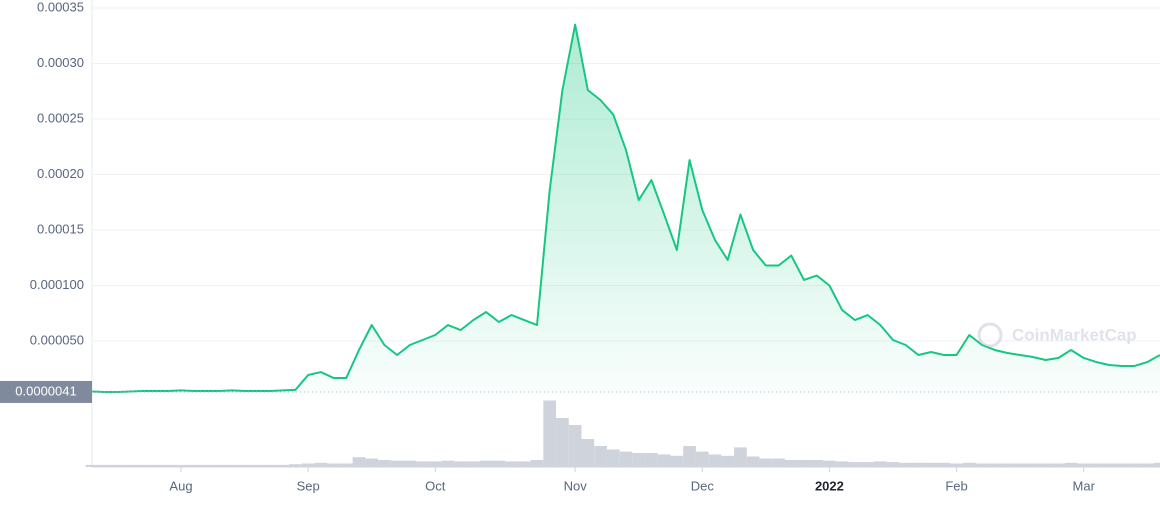  What do you see at coordinates (703, 485) in the screenshot?
I see `x-tick-label: Dec` at bounding box center [703, 485].